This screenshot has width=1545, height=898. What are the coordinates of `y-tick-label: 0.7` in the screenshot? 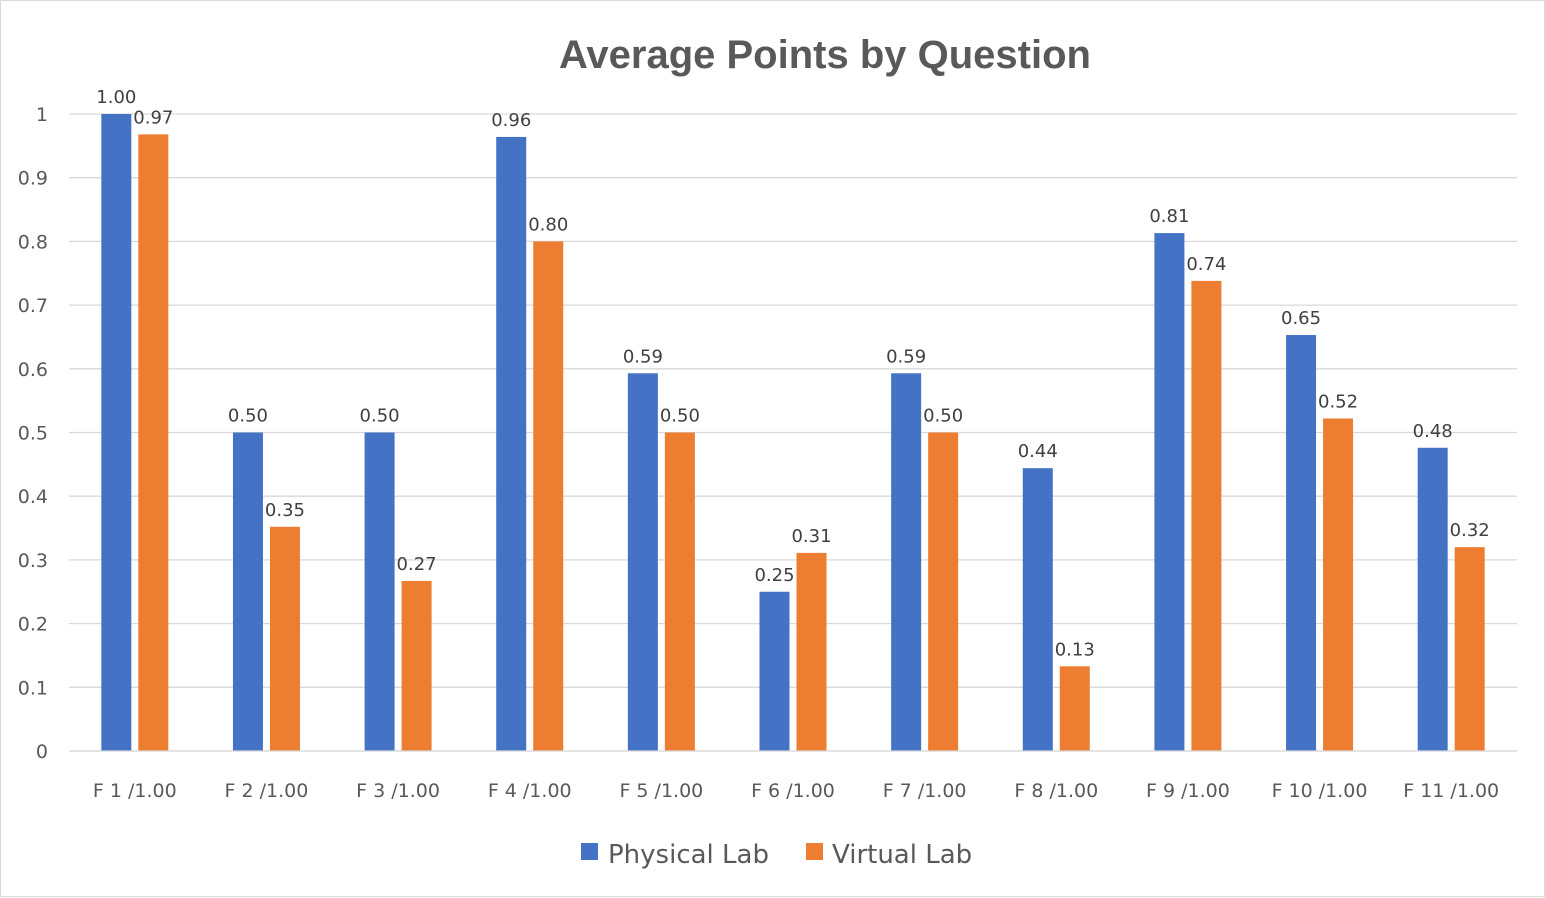 It's located at (33, 306).